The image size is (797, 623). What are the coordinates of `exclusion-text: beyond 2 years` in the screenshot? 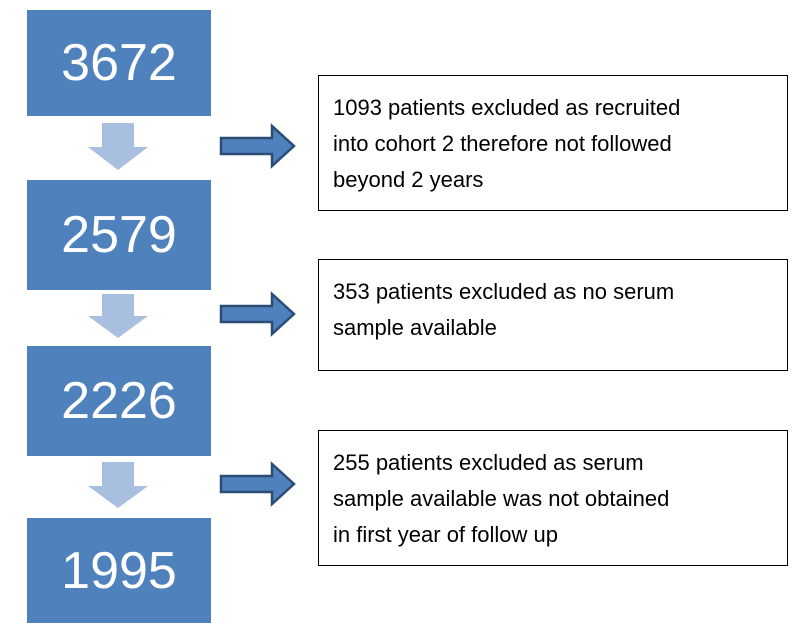 It's located at (408, 179).